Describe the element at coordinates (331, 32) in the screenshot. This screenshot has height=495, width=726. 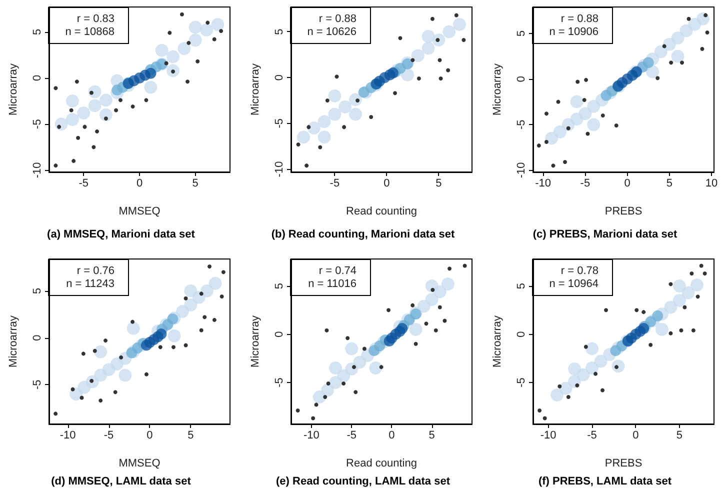
I see `annotation: n = 10626` at that location.